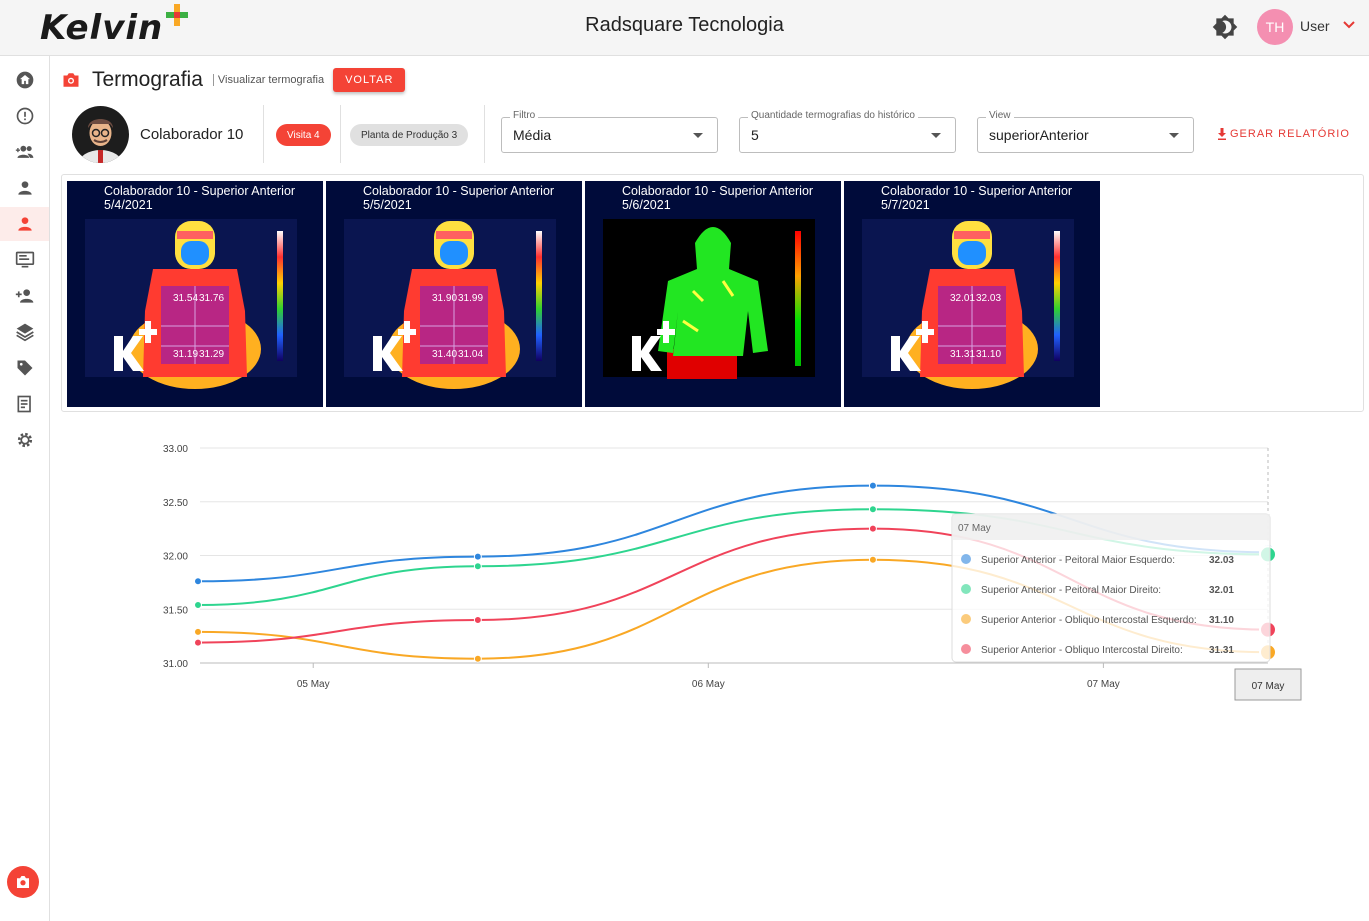 The height and width of the screenshot is (921, 1369). What do you see at coordinates (1221, 650) in the screenshot?
I see `tooltip-value: 31.31` at bounding box center [1221, 650].